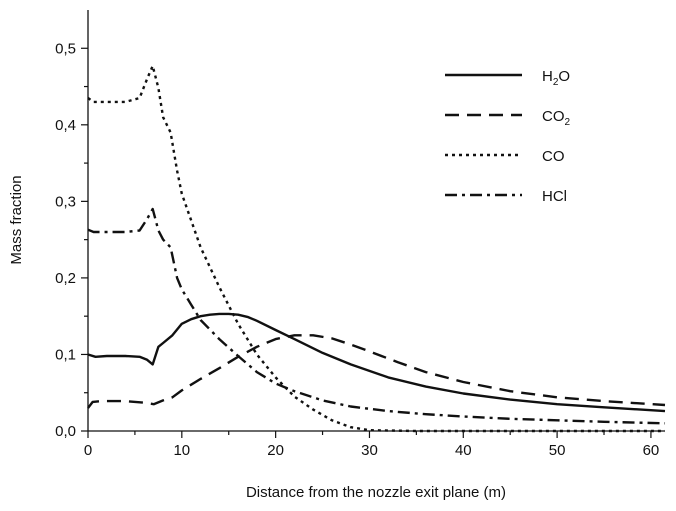  What do you see at coordinates (556, 78) in the screenshot?
I see `legend-label-h2o: H2O` at bounding box center [556, 78].